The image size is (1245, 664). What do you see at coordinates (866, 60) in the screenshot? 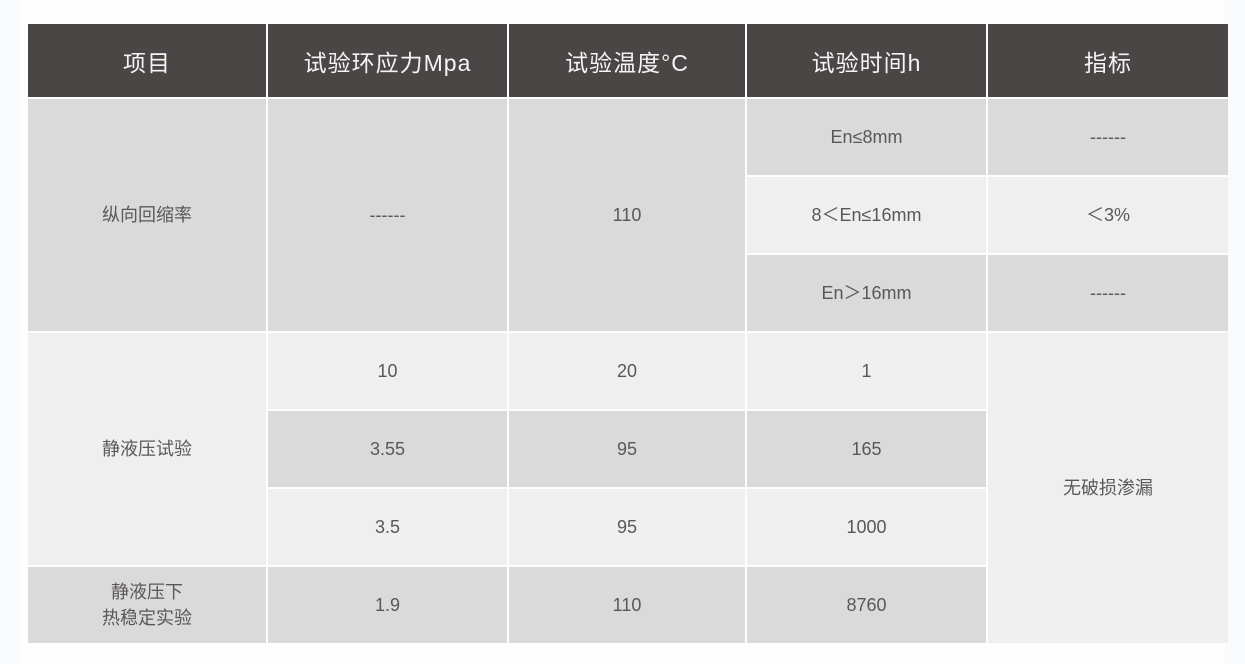
I see `col-header-time: 试验时间h` at bounding box center [866, 60].